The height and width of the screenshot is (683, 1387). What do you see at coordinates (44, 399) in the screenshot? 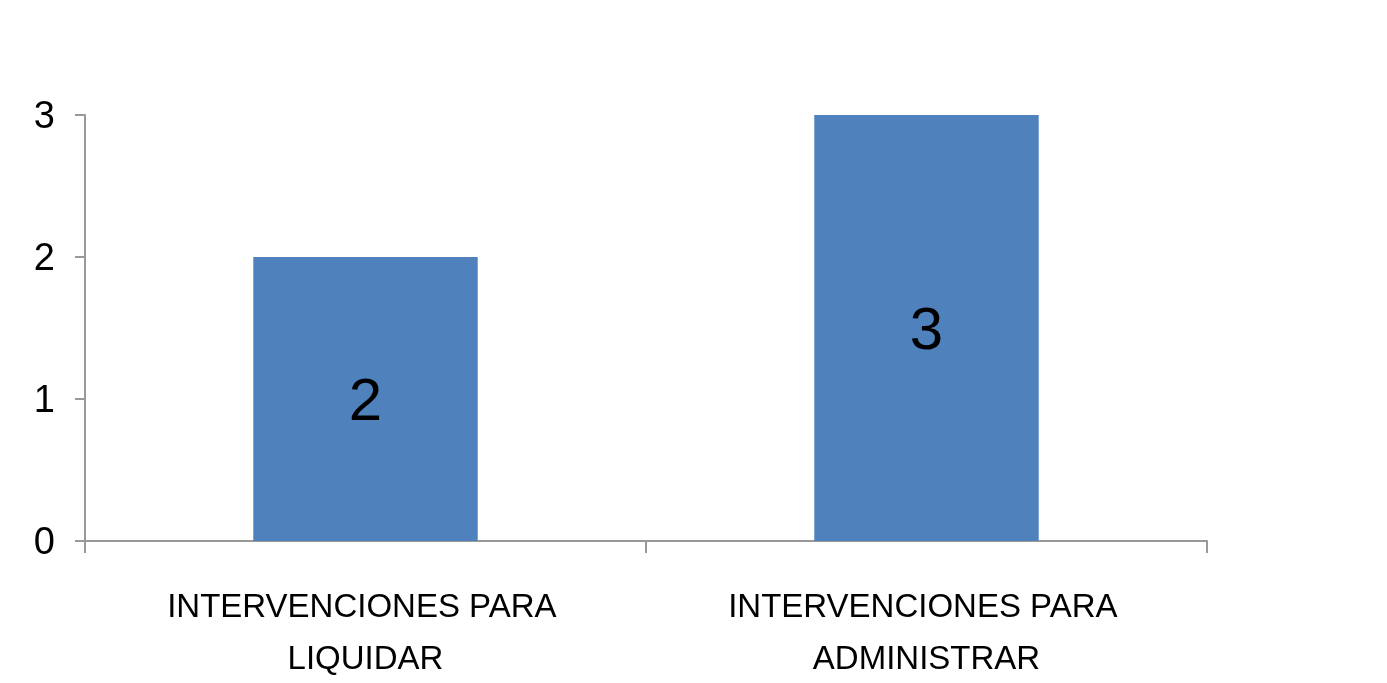
I see `y-tick-label: 1` at bounding box center [44, 399].